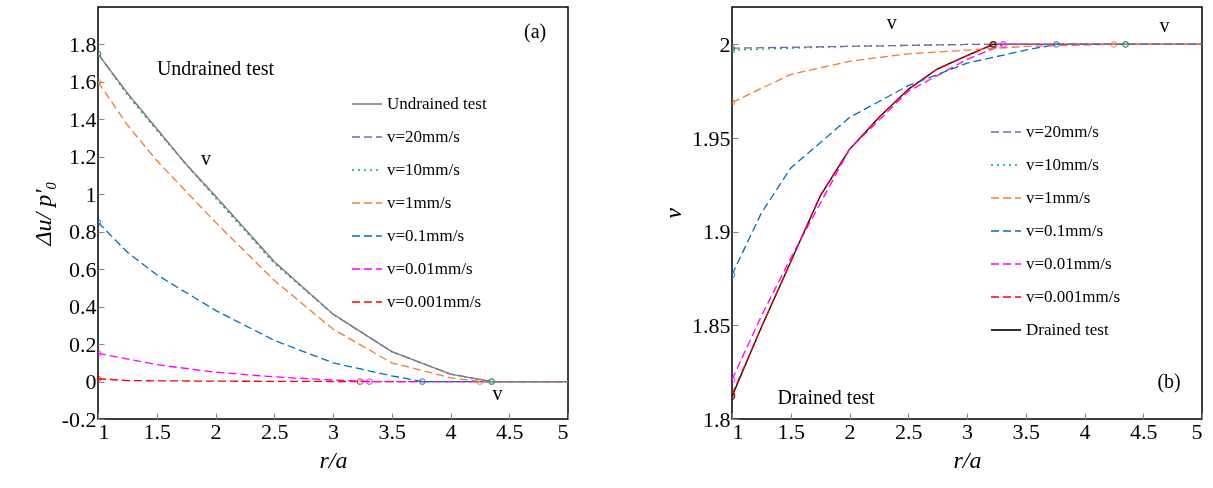  I want to click on y-tick-label: 1.2, so click(83, 157).